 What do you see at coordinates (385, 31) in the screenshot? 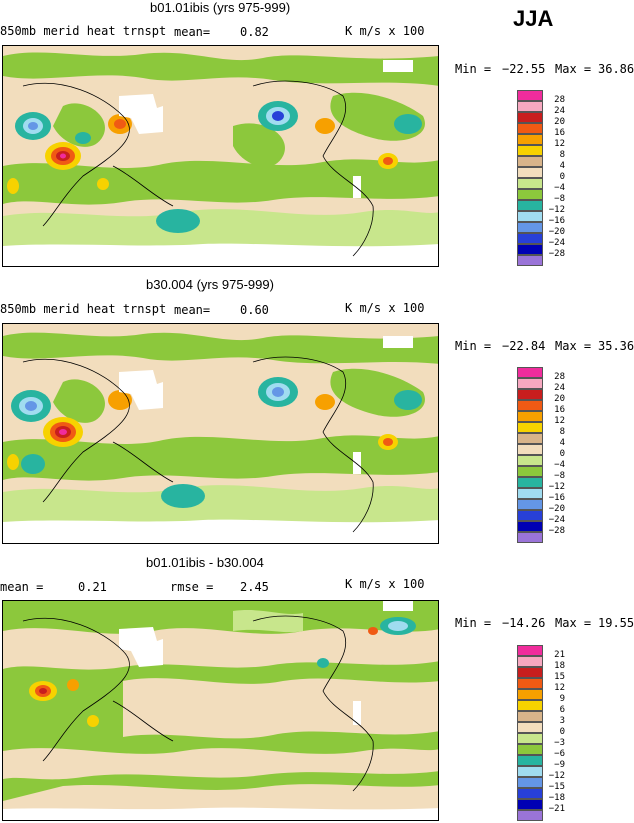
I see `panel-1-units: K m/s x 100` at bounding box center [385, 31].